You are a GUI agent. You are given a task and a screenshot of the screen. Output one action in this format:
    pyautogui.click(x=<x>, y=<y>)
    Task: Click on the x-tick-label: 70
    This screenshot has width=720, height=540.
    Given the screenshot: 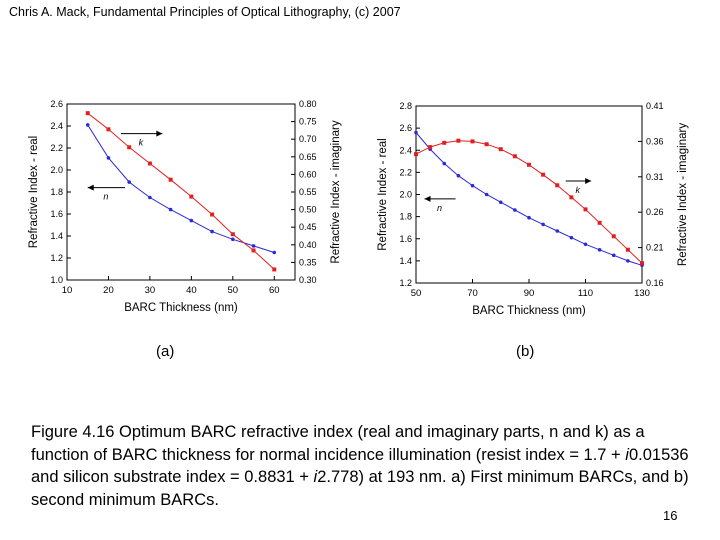 What is the action you would take?
    pyautogui.click(x=472, y=293)
    